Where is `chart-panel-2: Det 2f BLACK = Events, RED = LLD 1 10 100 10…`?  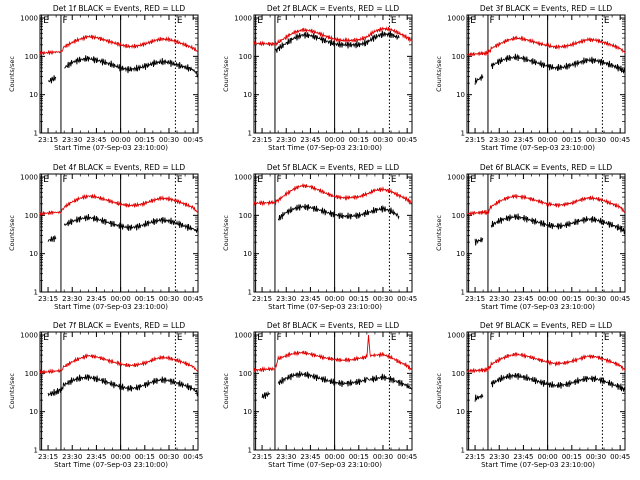
chart-panel-2: Det 2f BLACK = Events, RED = LLD 1 10 100 10… is located at coordinates (319, 78).